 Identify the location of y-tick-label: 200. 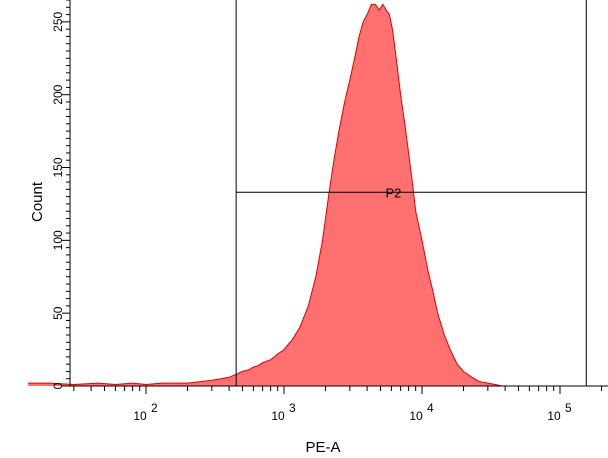
(58, 94).